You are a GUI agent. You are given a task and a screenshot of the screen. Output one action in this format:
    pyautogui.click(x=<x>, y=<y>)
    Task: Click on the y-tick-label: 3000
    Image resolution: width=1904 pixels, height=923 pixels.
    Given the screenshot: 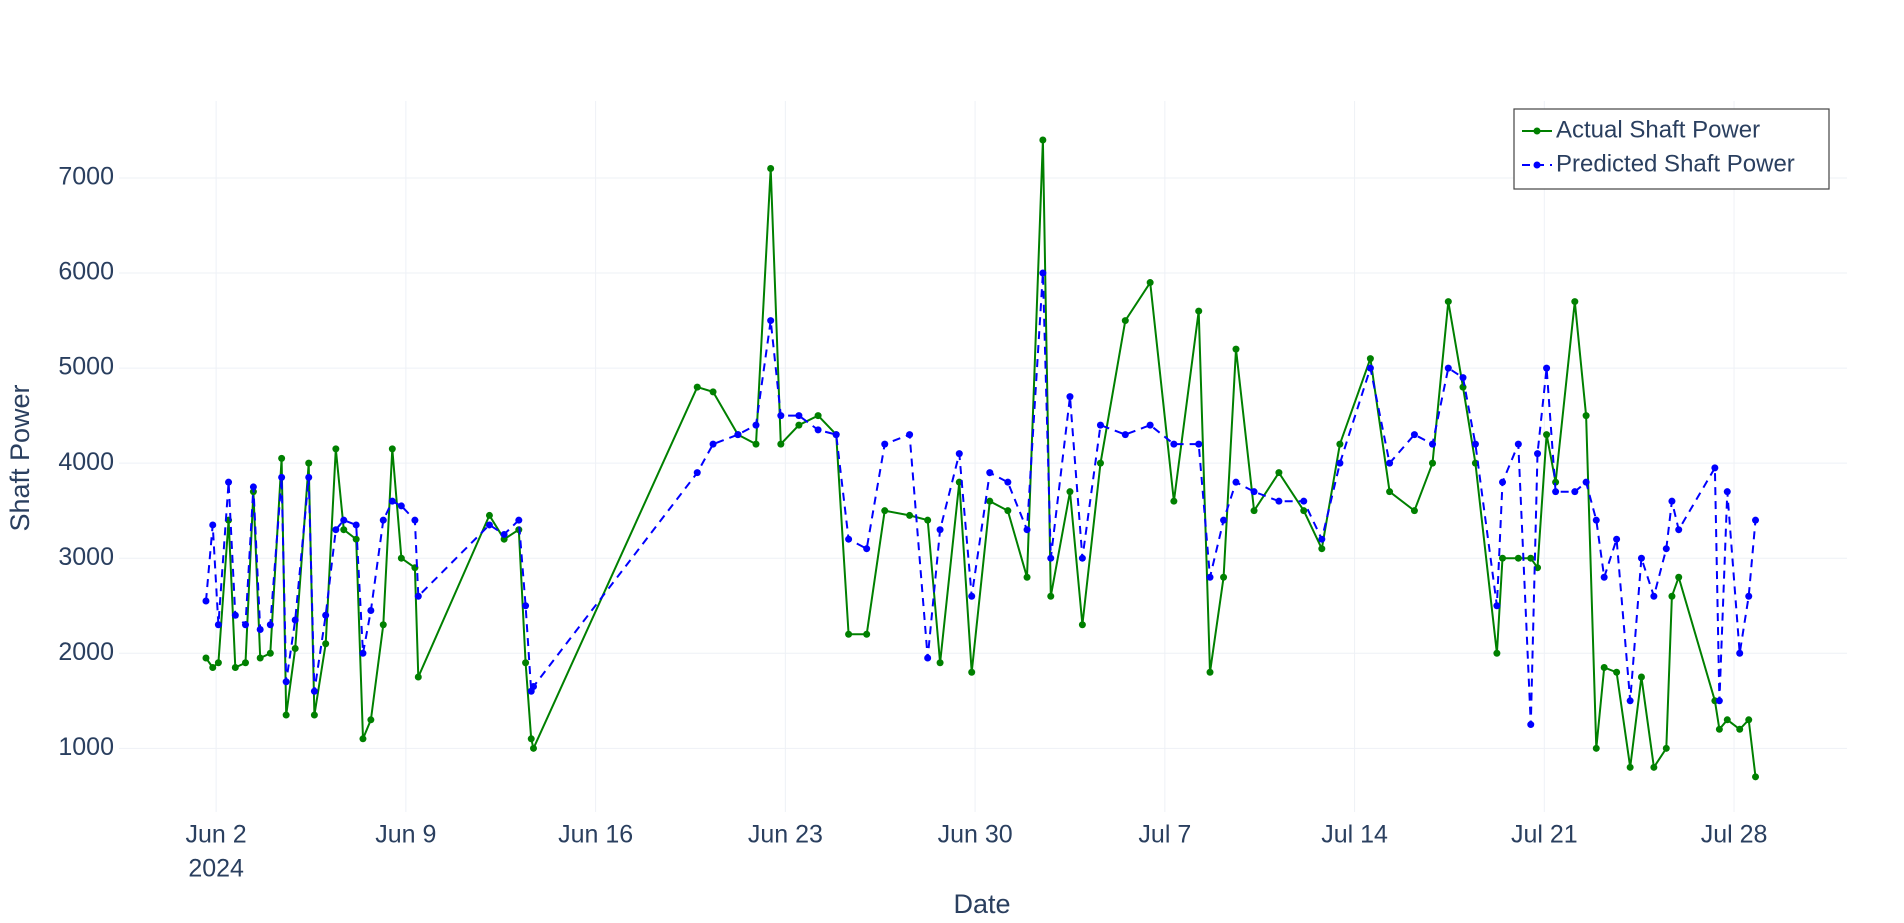 What is the action you would take?
    pyautogui.click(x=86, y=557)
    